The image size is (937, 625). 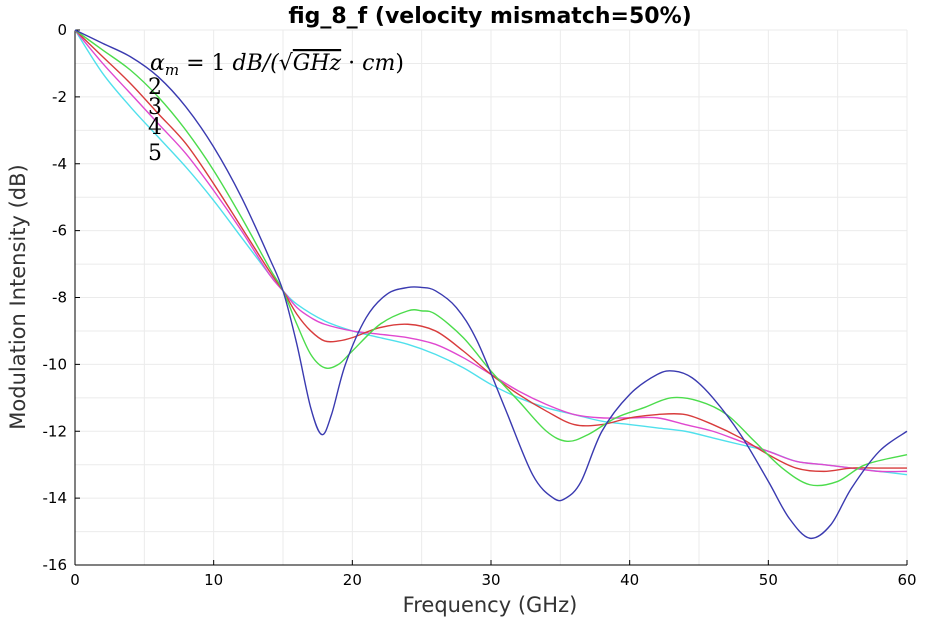 I want to click on x-tick-label: 20, so click(x=352, y=580).